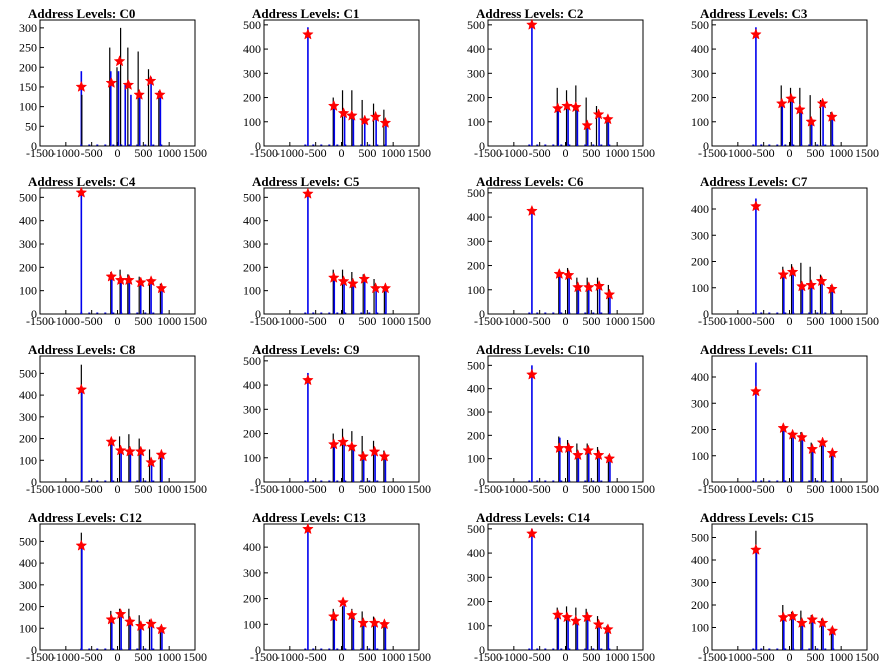 The image size is (896, 672). Describe the element at coordinates (754, 181) in the screenshot. I see `chart-title: Address Levels: C7` at that location.